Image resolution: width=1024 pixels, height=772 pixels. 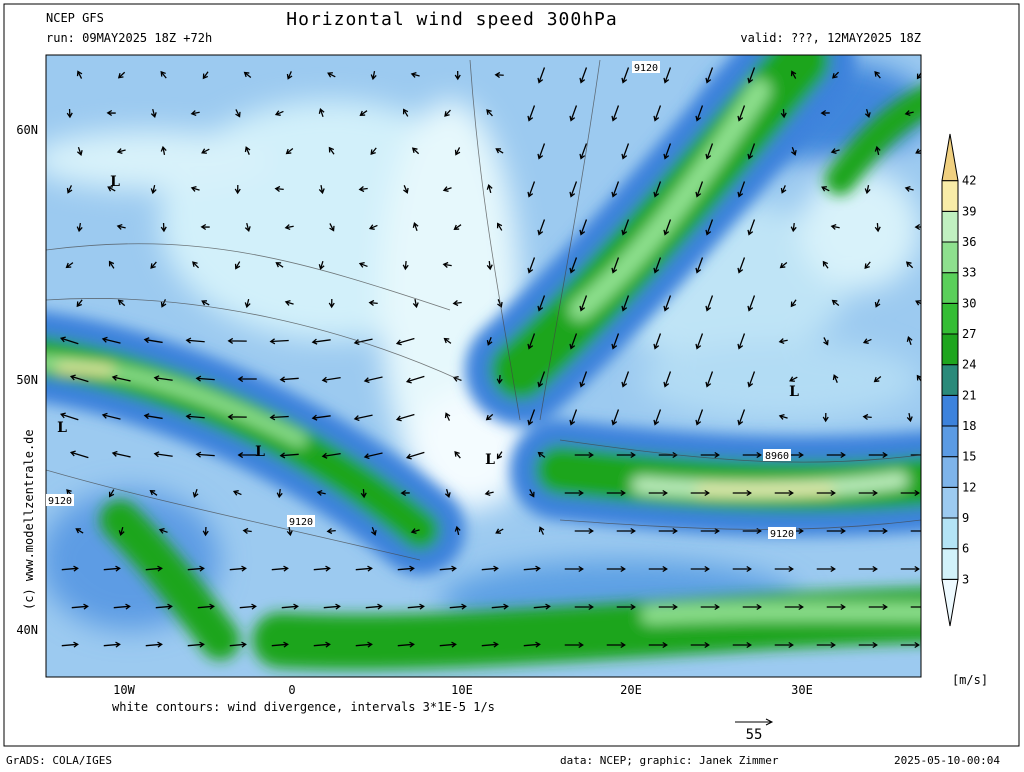 I want to click on run-info: run: 09MAY2025 18Z +72h, so click(x=129, y=38).